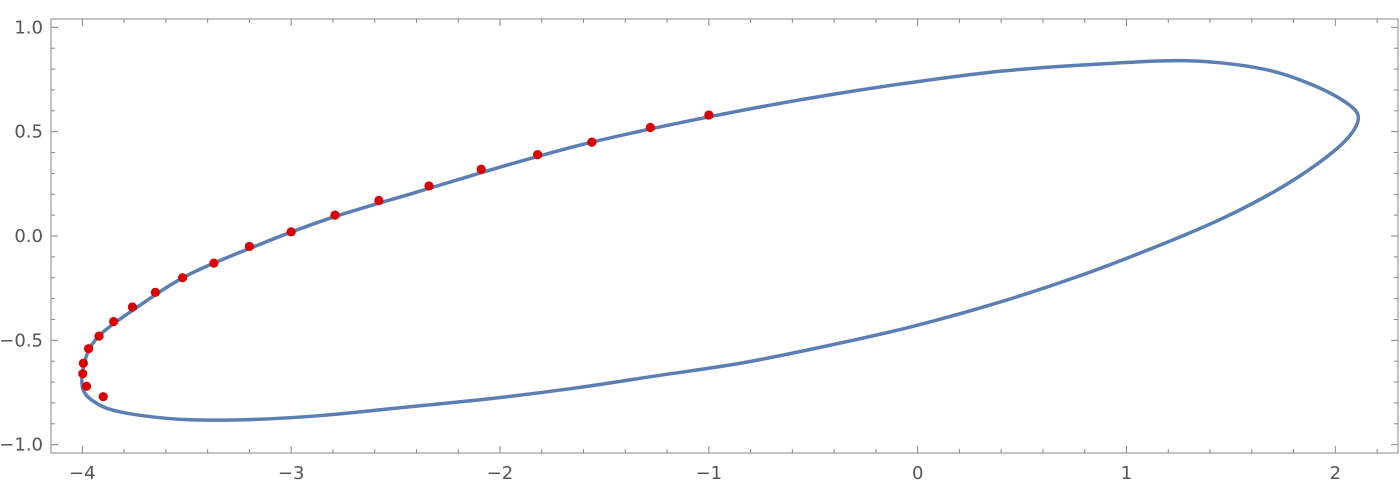 This screenshot has width=1400, height=500. I want to click on x-tick-label: 0, so click(917, 473).